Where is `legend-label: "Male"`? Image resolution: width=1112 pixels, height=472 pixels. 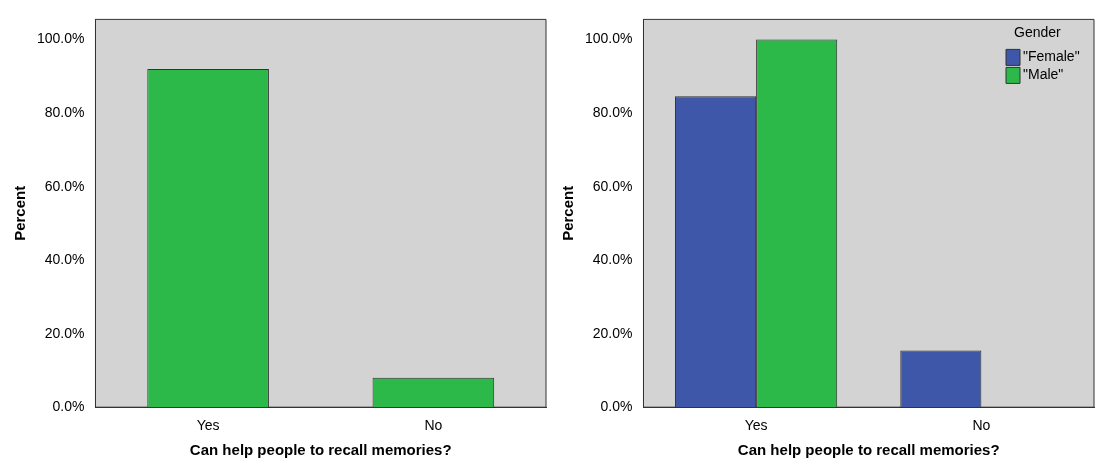
legend-label: "Male" is located at coordinates (1043, 74).